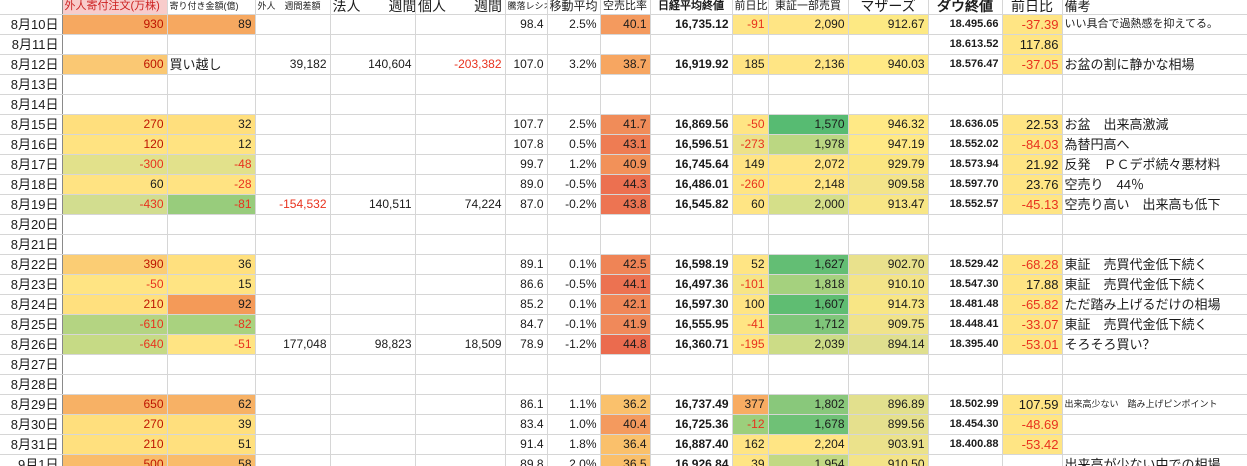 Image resolution: width=1247 pixels, height=466 pixels. I want to click on cell-D-16: 177,048, so click(293, 344).